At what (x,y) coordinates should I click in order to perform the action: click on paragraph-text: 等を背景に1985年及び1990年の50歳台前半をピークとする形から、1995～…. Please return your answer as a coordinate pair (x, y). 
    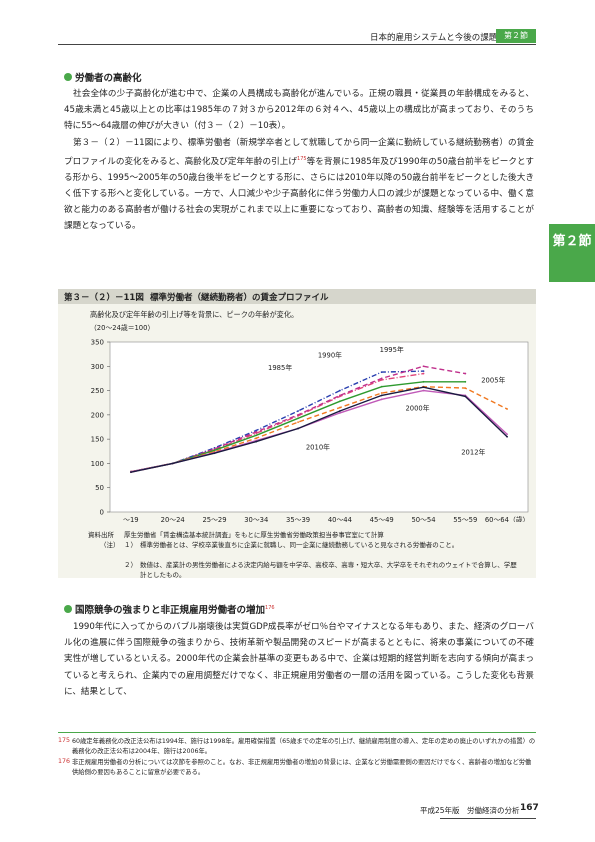
    Looking at the image, I should click on (299, 194).